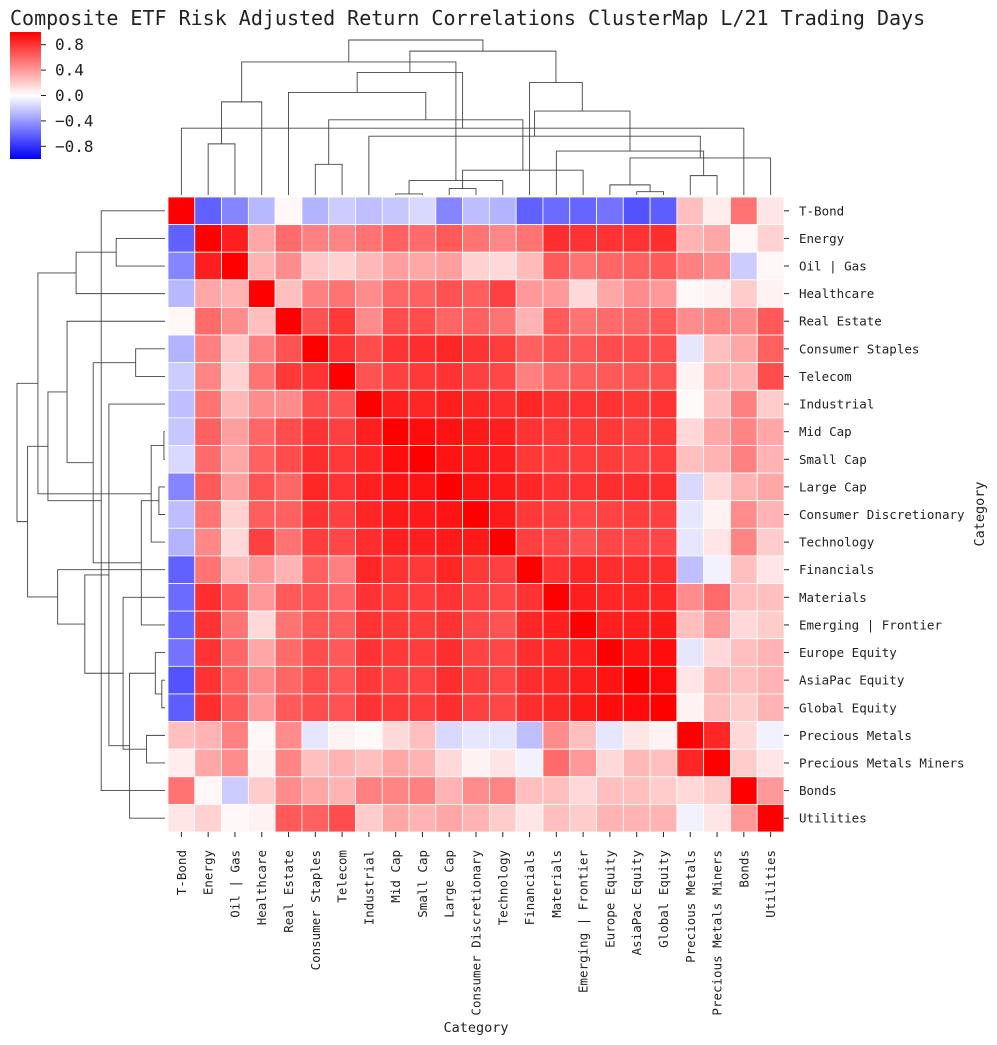  What do you see at coordinates (870, 624) in the screenshot?
I see `y-tick-label-emerging-frontier: Emerging | Frontier` at bounding box center [870, 624].